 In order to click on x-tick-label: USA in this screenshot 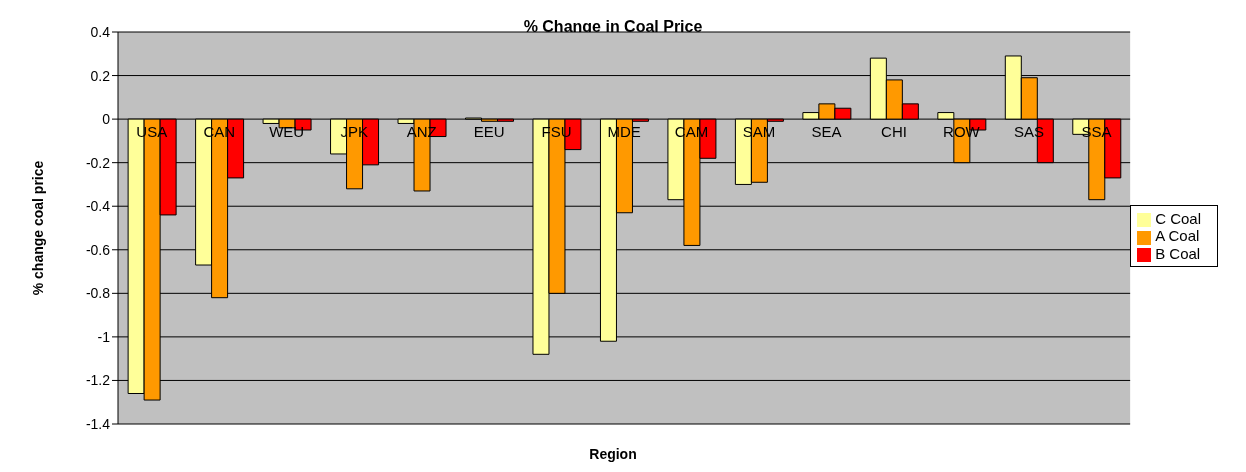, I will do `click(152, 132)`.